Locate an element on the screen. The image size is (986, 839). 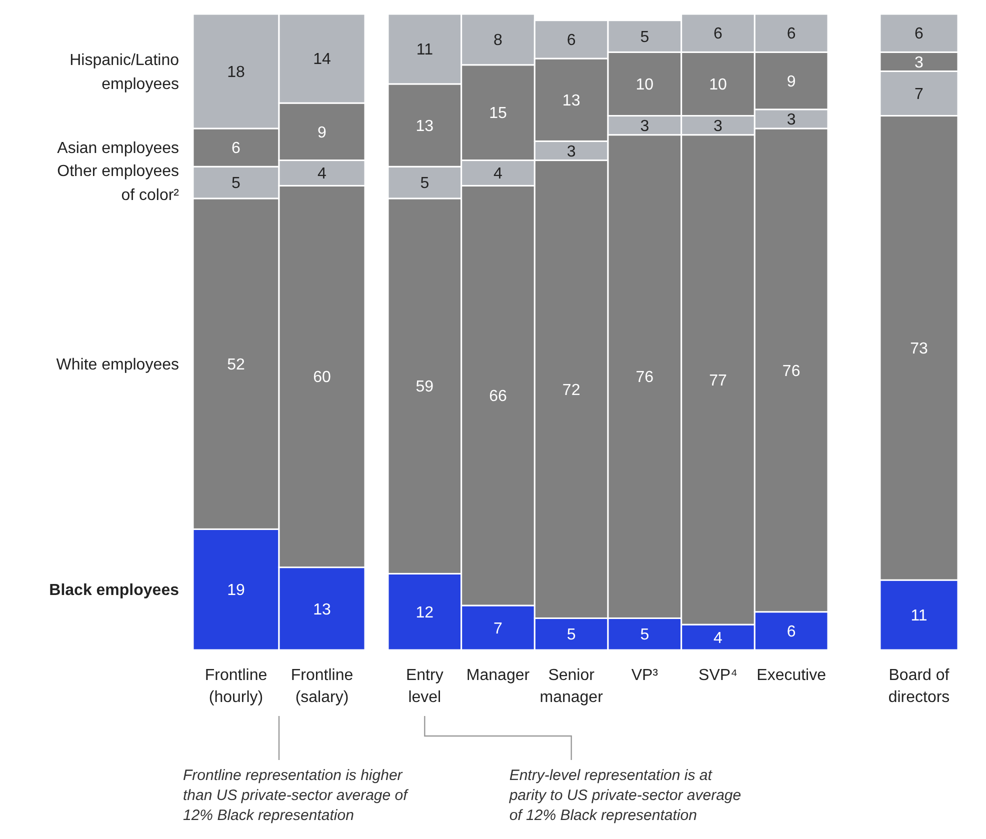
text: Entry-level representation is at parity to US private-sector average of 12% Black representation is located at coordinates (625, 795).